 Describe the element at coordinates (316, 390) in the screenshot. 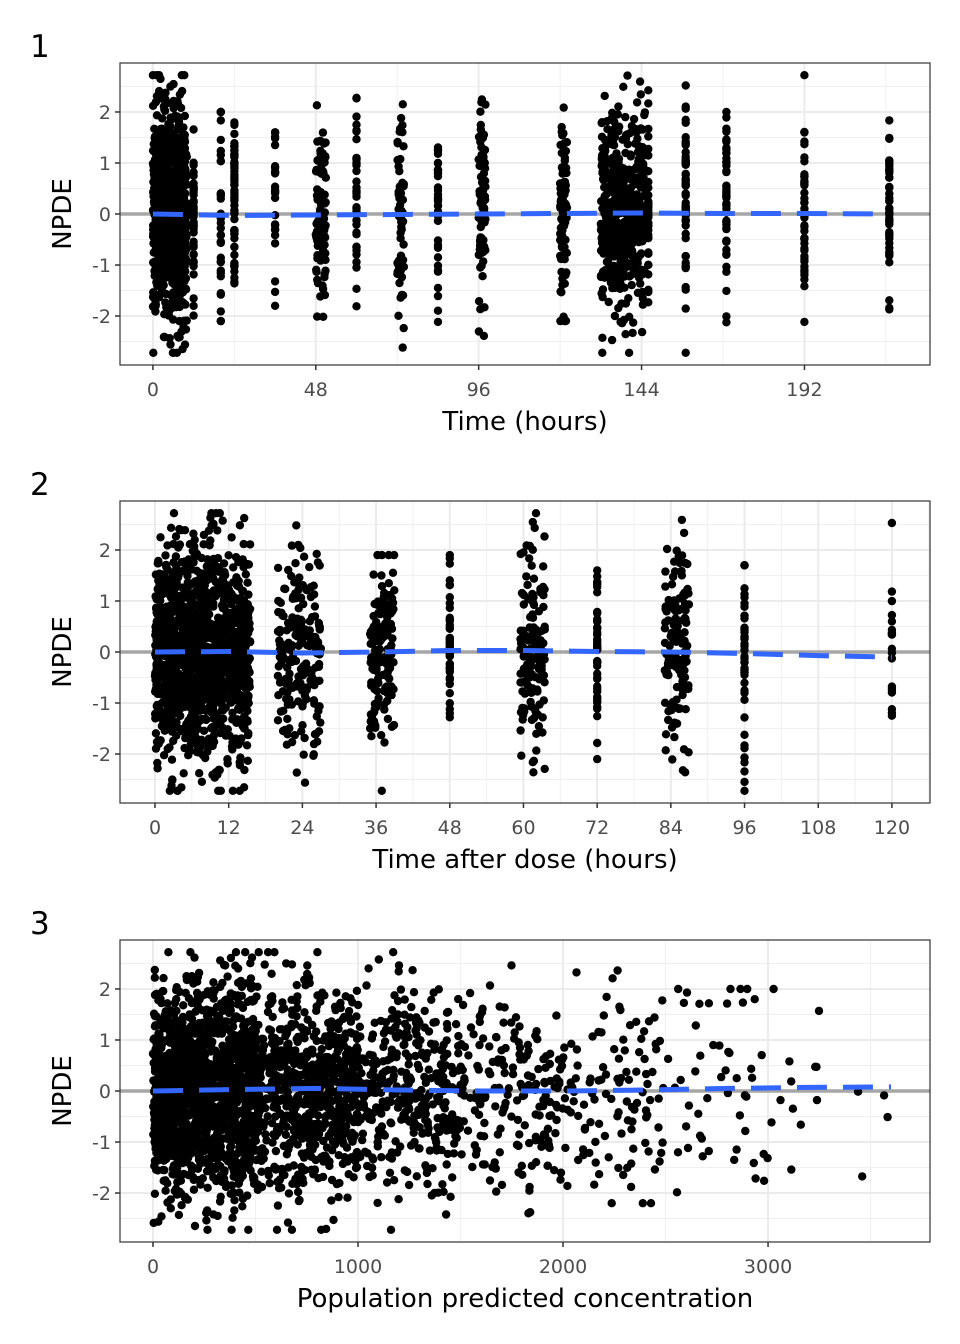

I see `x-tick-label: 48` at that location.